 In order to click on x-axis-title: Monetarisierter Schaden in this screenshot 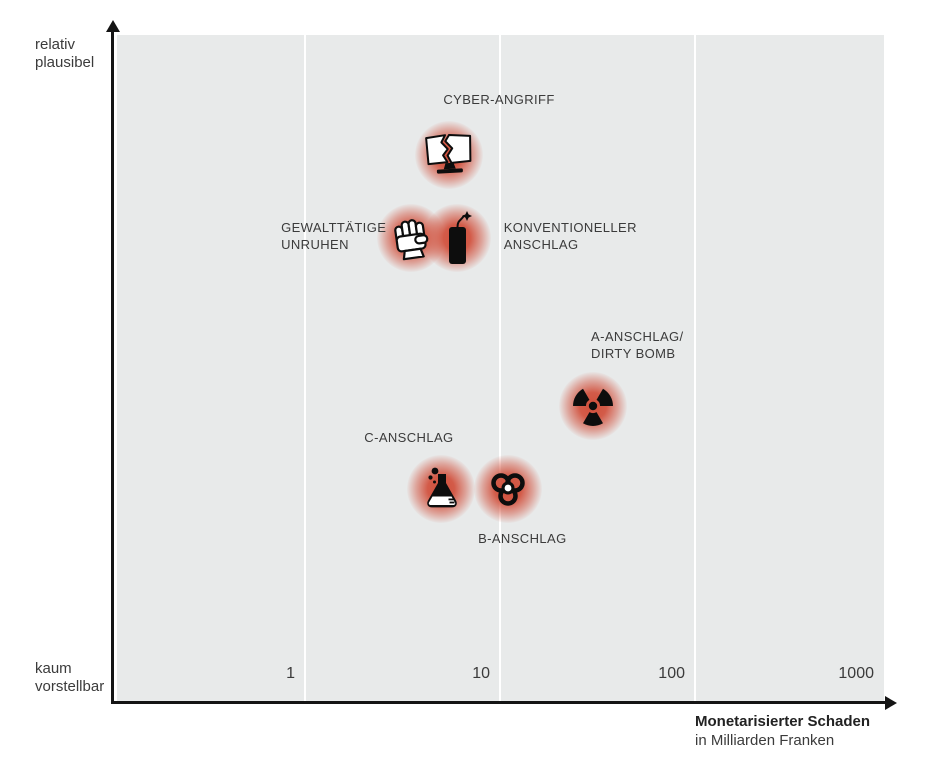, I will do `click(783, 721)`.